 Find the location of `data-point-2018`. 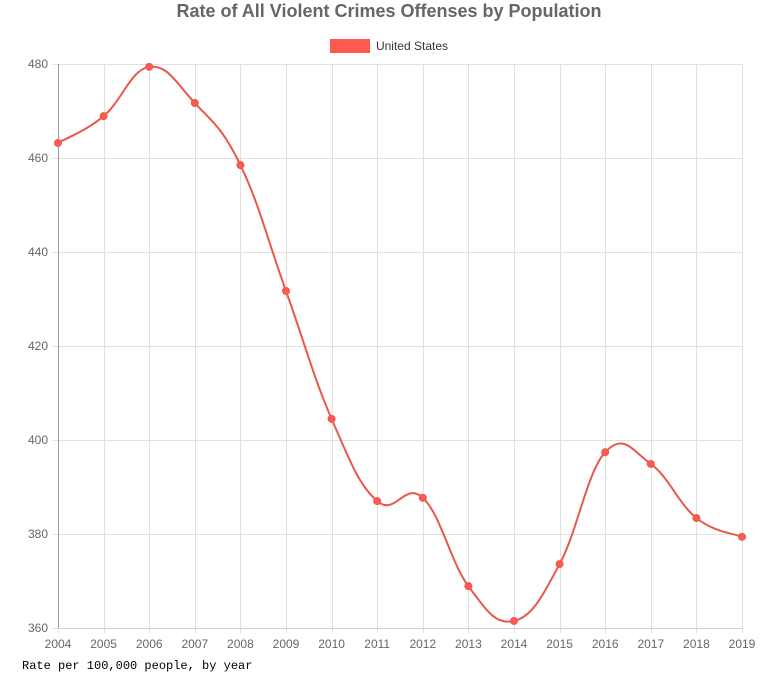

data-point-2018 is located at coordinates (696, 518).